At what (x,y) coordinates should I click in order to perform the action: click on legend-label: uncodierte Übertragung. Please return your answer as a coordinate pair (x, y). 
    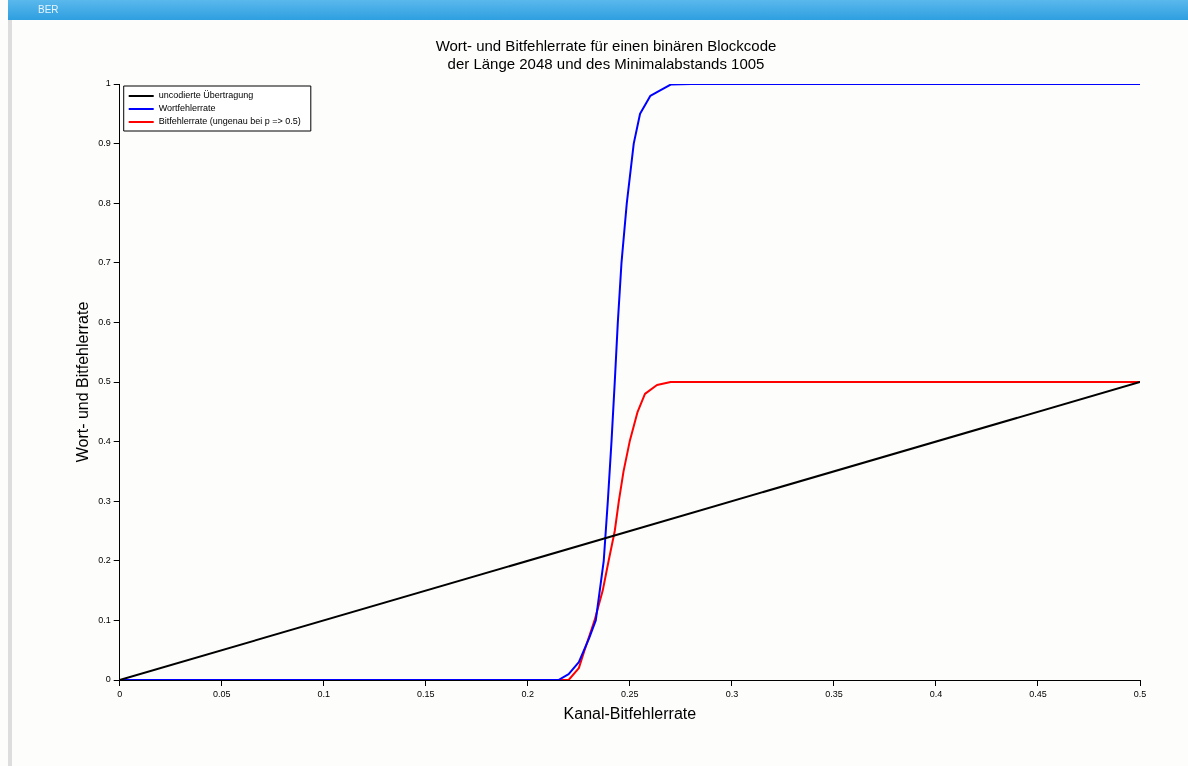
    Looking at the image, I should click on (206, 95).